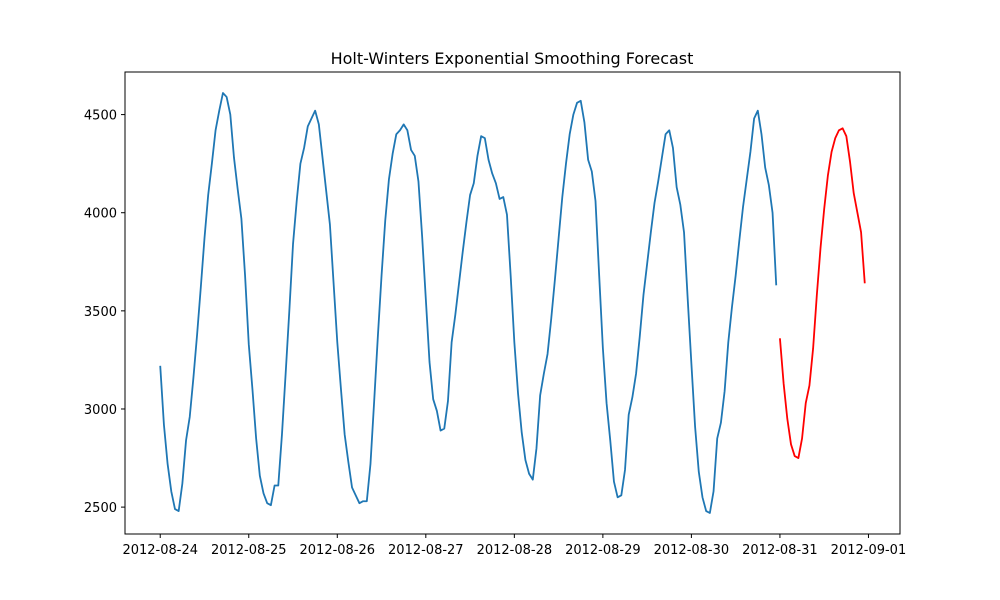 The height and width of the screenshot is (600, 1000). Describe the element at coordinates (692, 550) in the screenshot. I see `x-tick-label: 2012-08-30` at that location.